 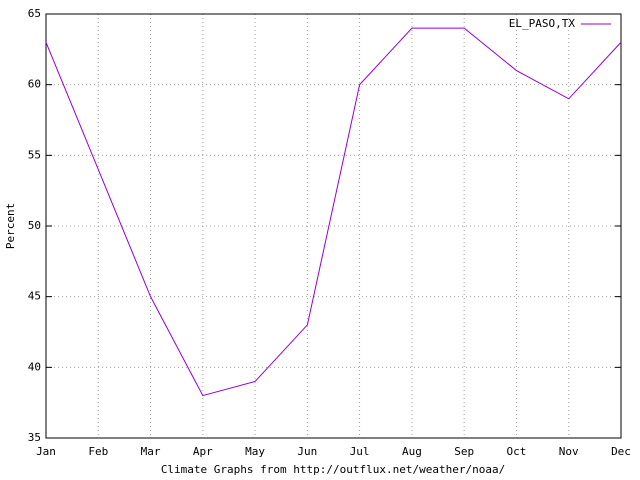 What do you see at coordinates (34, 13) in the screenshot?
I see `y-tick-label: 65` at bounding box center [34, 13].